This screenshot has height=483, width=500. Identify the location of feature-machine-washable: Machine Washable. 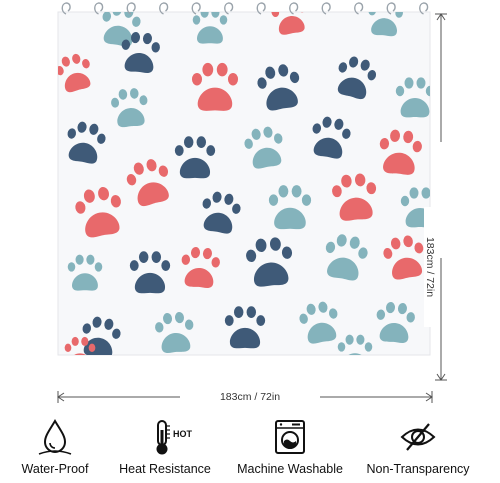
(290, 449).